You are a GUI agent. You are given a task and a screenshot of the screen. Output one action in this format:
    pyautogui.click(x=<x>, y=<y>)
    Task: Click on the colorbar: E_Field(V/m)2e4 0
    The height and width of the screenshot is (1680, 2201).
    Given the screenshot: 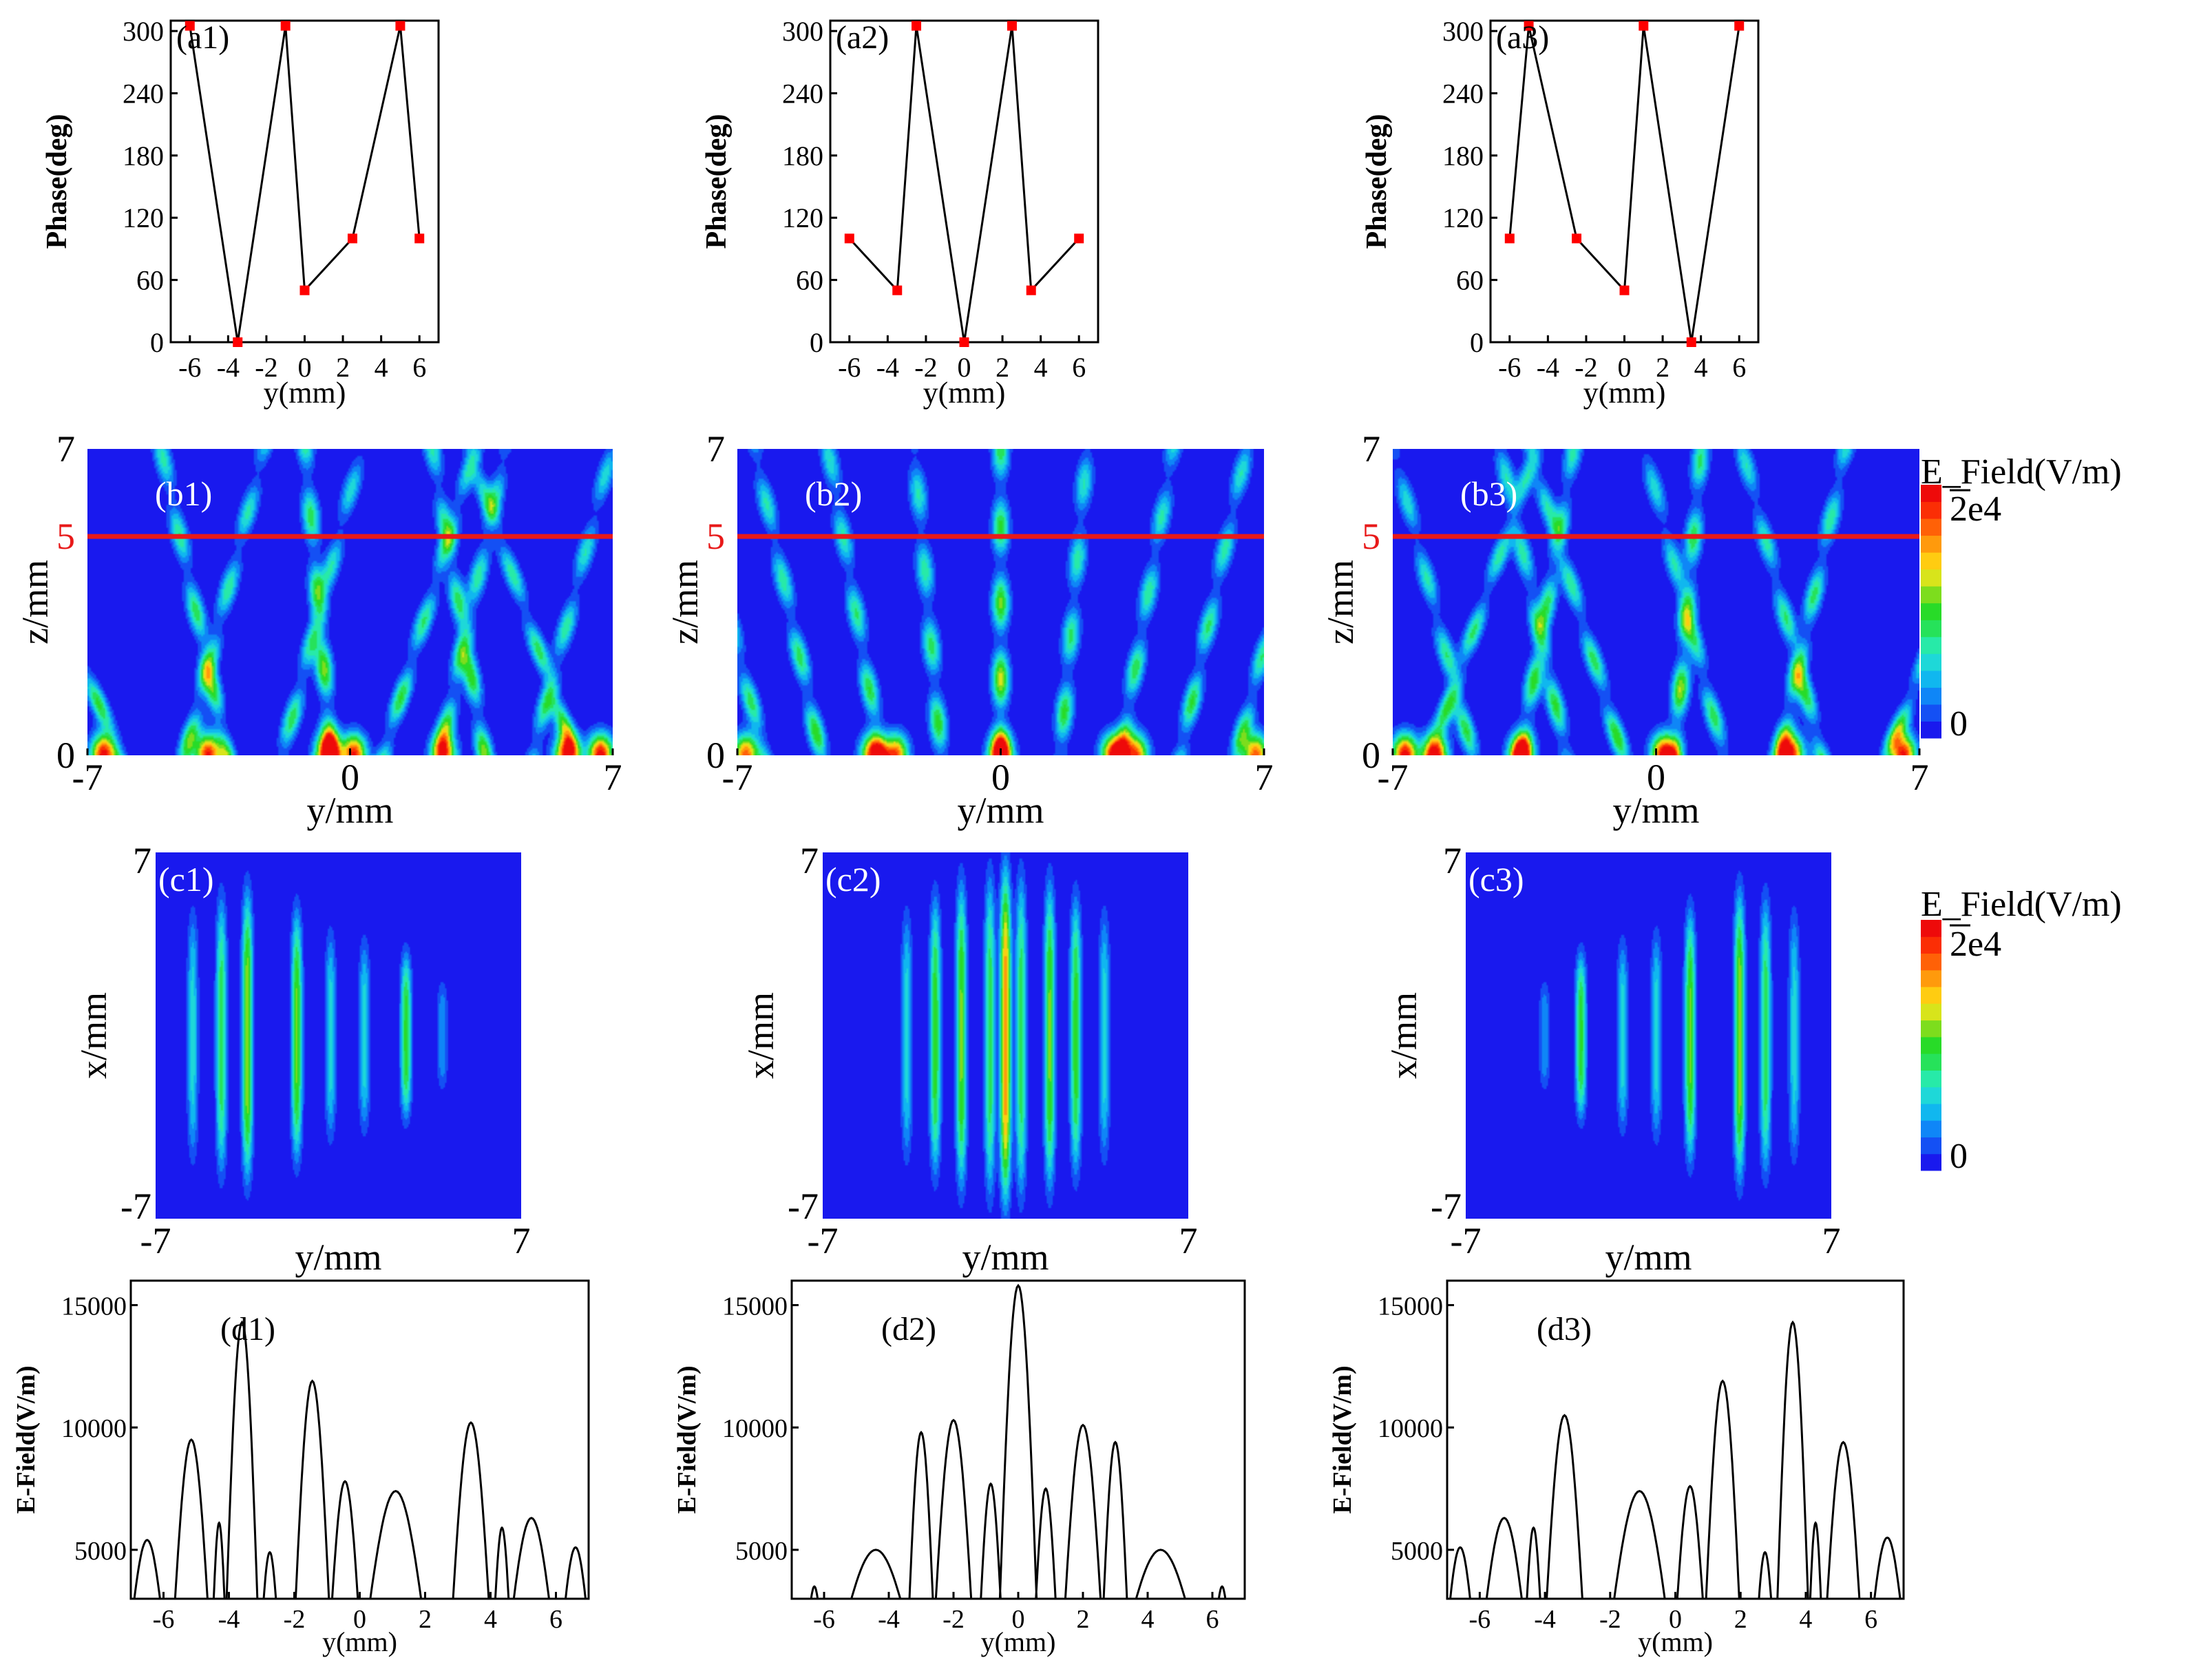 What is the action you would take?
    pyautogui.click(x=2022, y=1030)
    